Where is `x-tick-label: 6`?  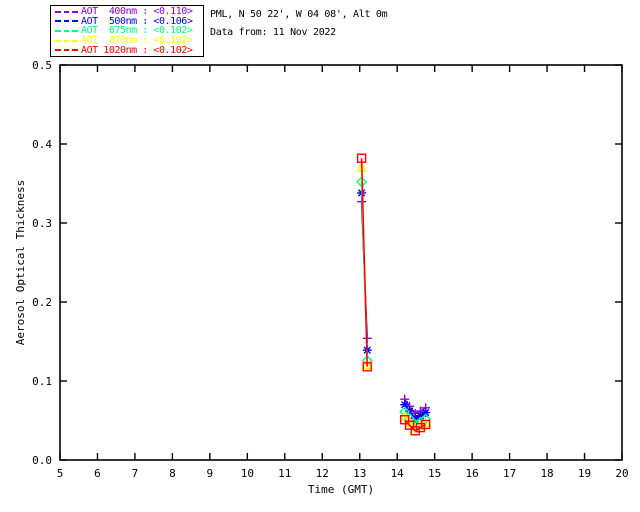 x-tick-label: 6 is located at coordinates (97, 473).